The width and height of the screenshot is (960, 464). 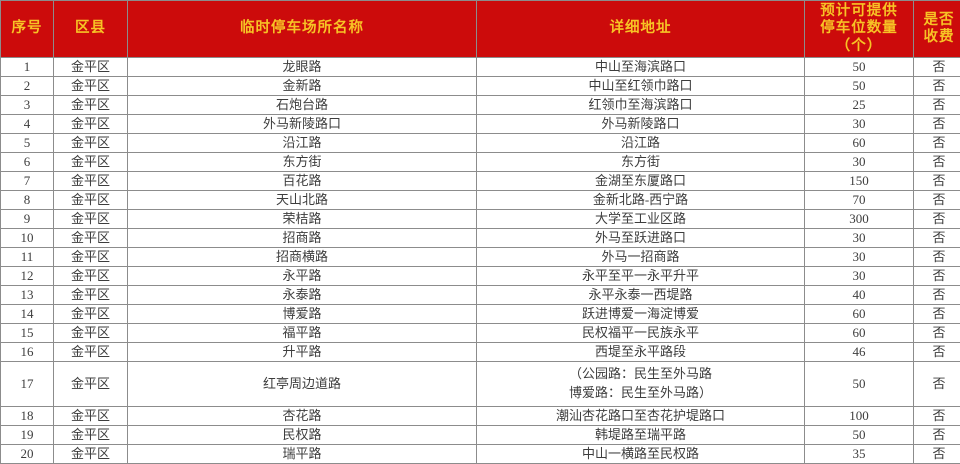 I want to click on cell-name: 永泰路, so click(x=302, y=295).